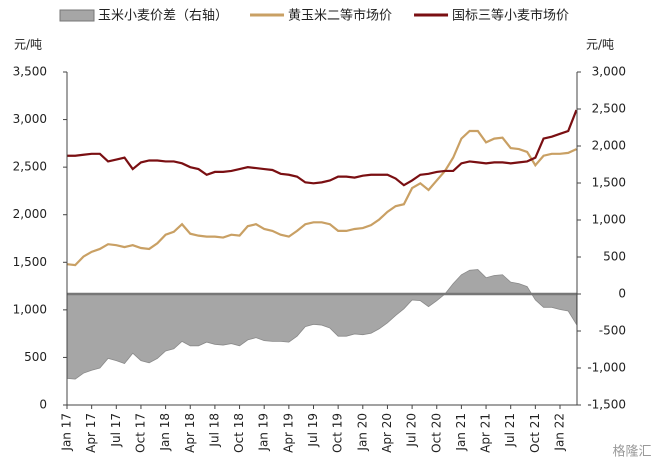 The image size is (669, 470). Describe the element at coordinates (140, 433) in the screenshot. I see `x-tick-label: Oct 17` at that location.